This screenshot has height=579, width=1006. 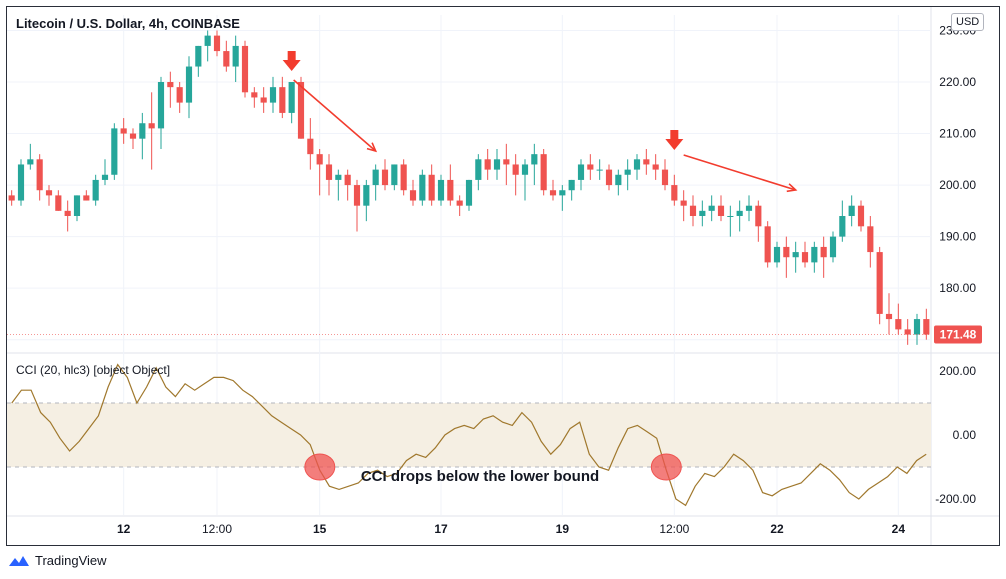 I want to click on price-tick-label: 210.00, so click(x=957, y=134).